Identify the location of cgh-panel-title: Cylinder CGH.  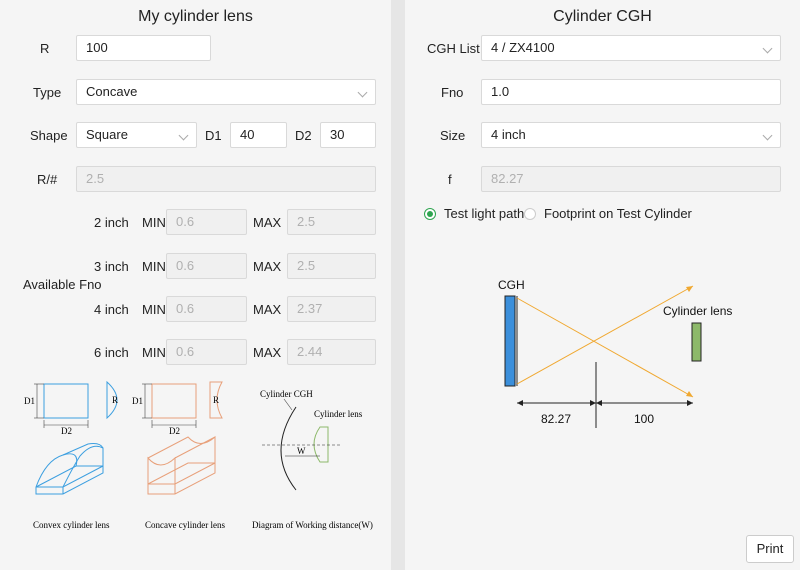
(602, 16).